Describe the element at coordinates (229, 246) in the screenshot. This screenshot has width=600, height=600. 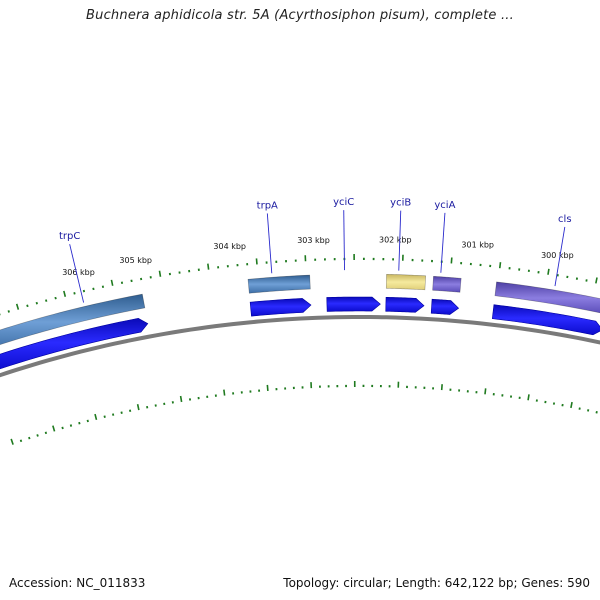
I see `kbp-tick-label: 304 kbp` at that location.